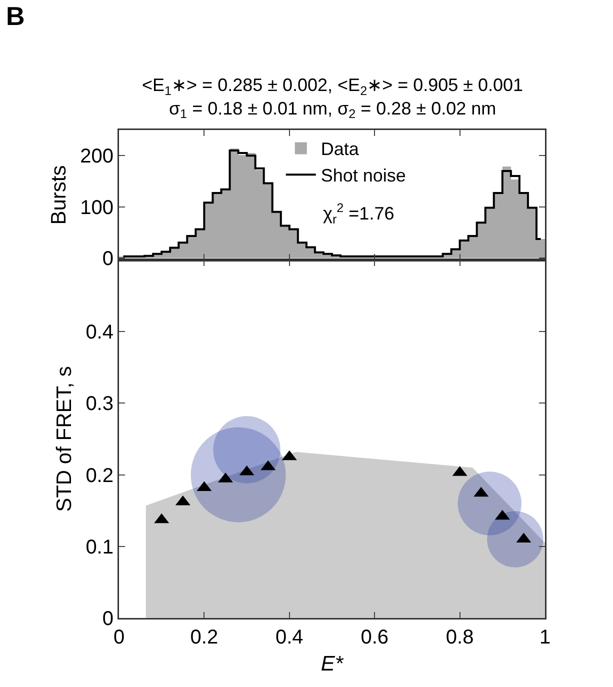 This screenshot has height=687, width=613. Describe the element at coordinates (545, 637) in the screenshot. I see `x-tick-label: 1` at that location.